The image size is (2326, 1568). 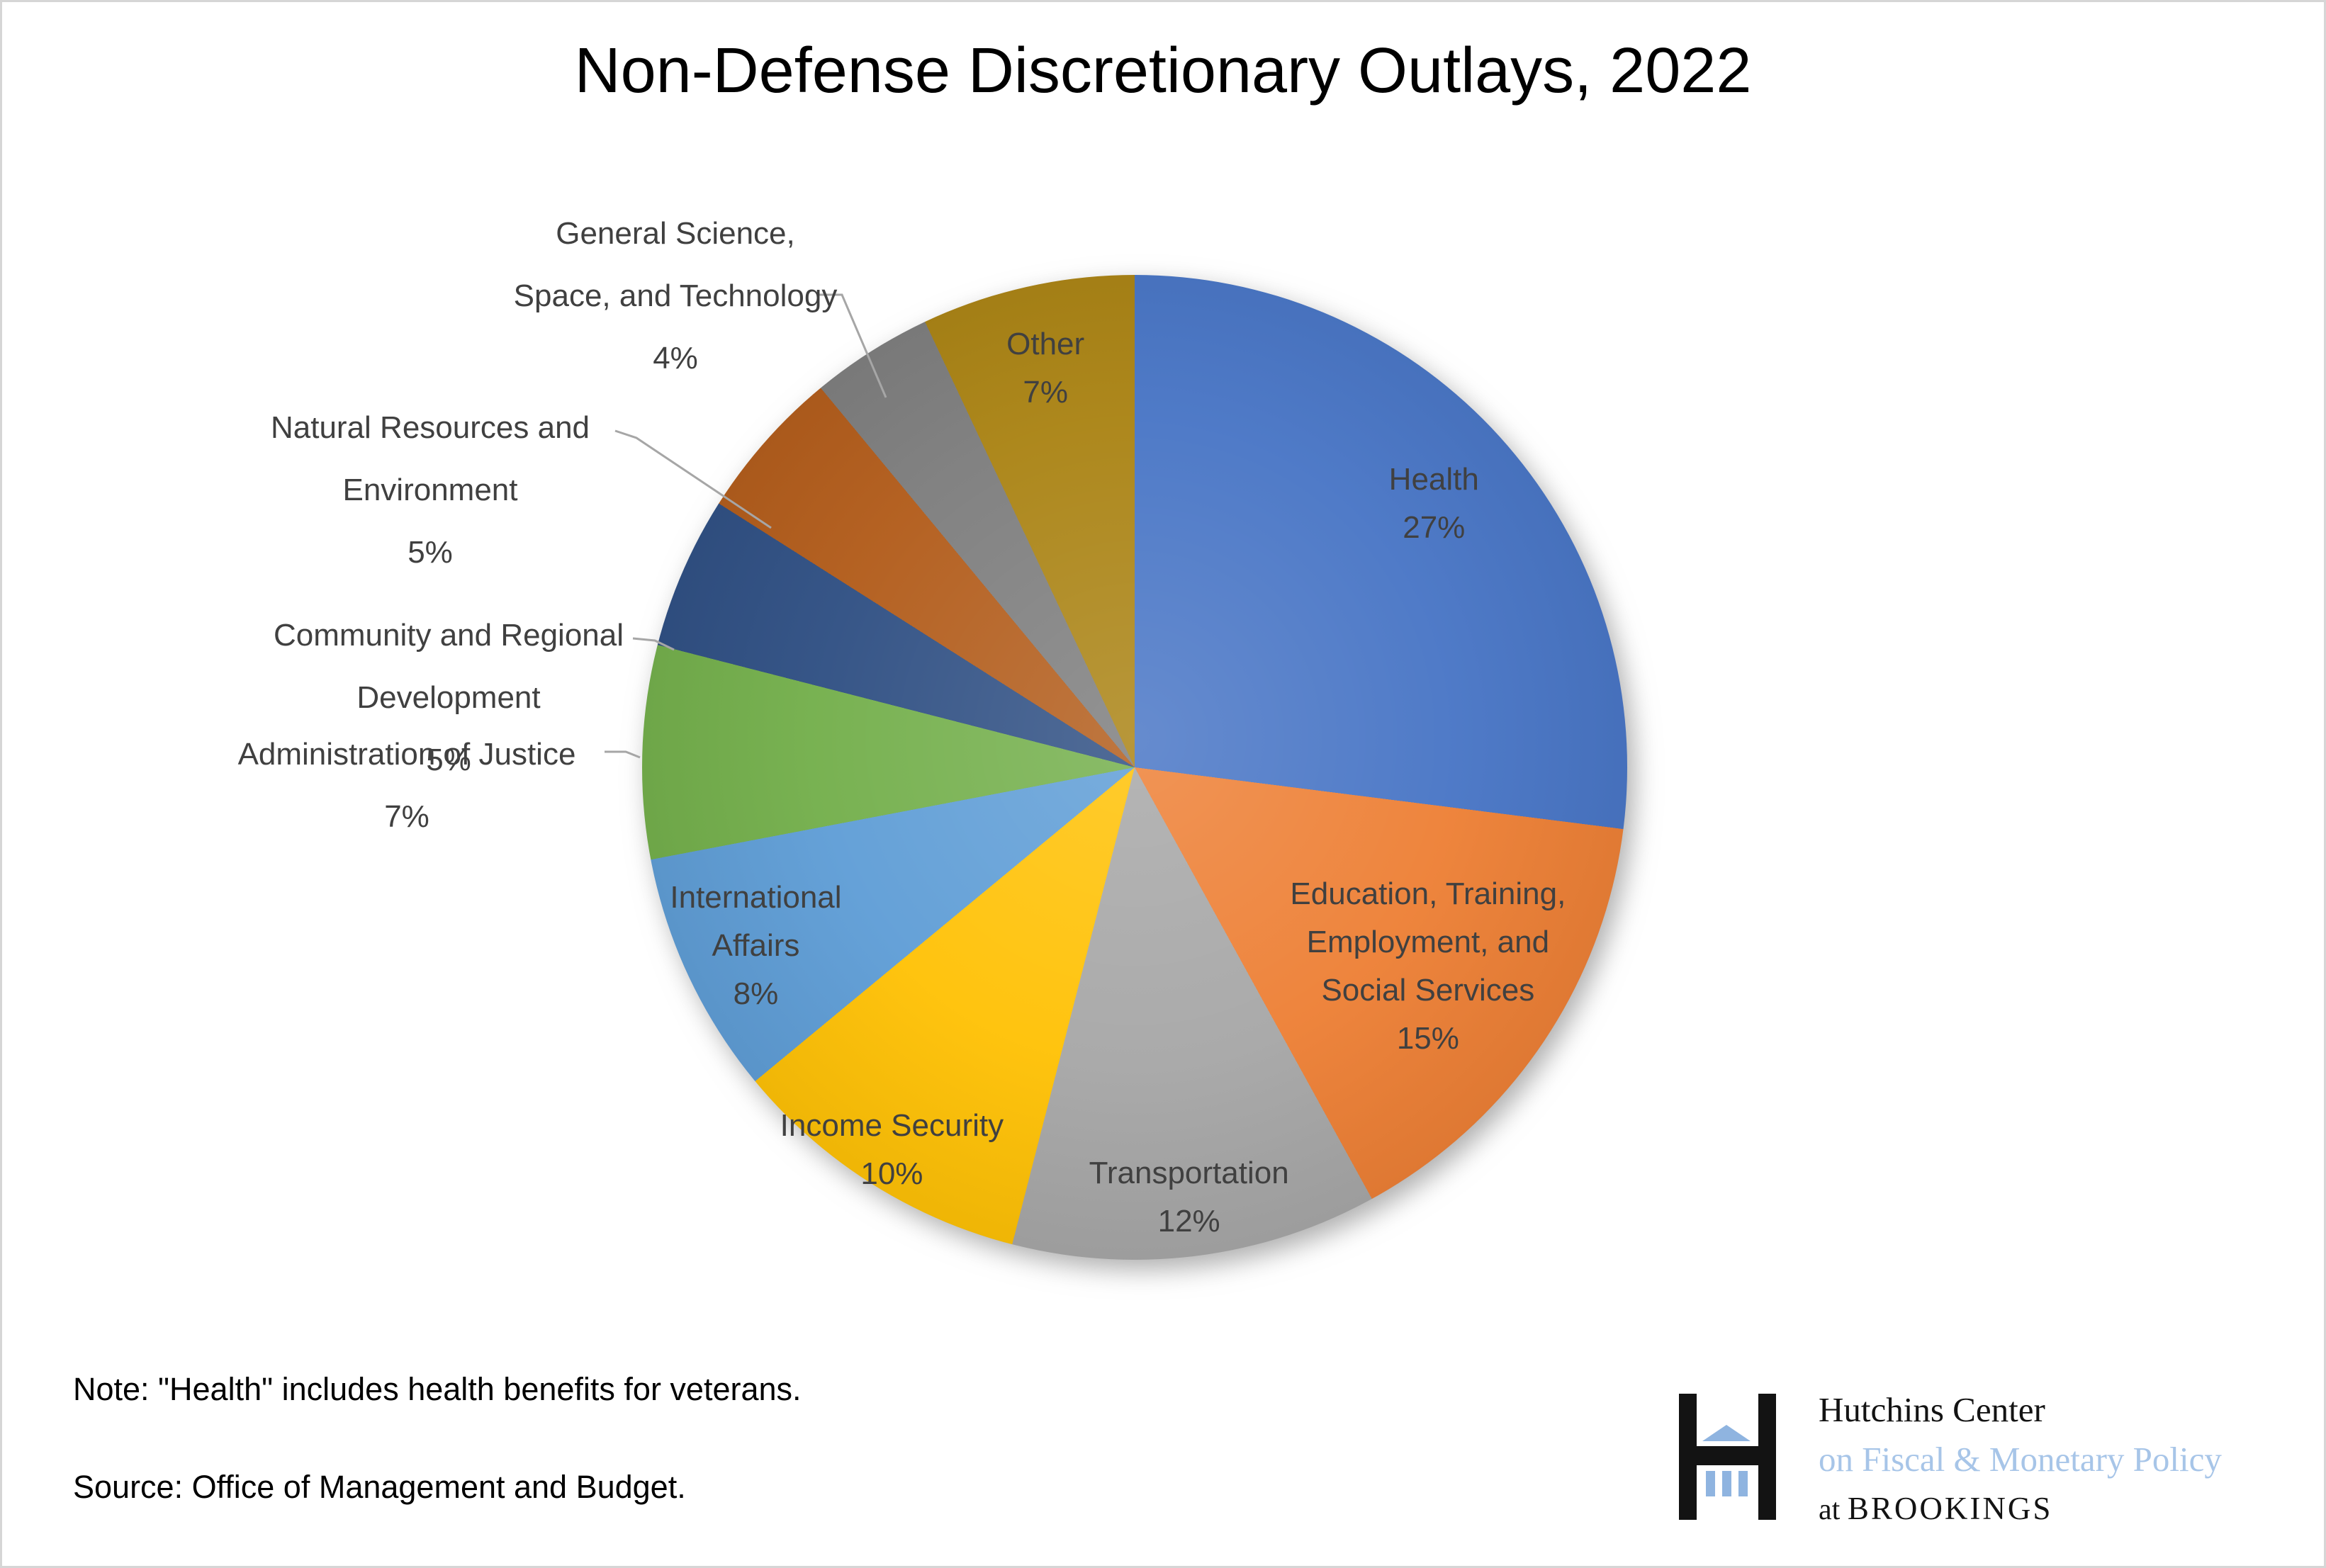 I want to click on slice-label-natural: Natural Resources and Environment 5%, so click(x=430, y=490).